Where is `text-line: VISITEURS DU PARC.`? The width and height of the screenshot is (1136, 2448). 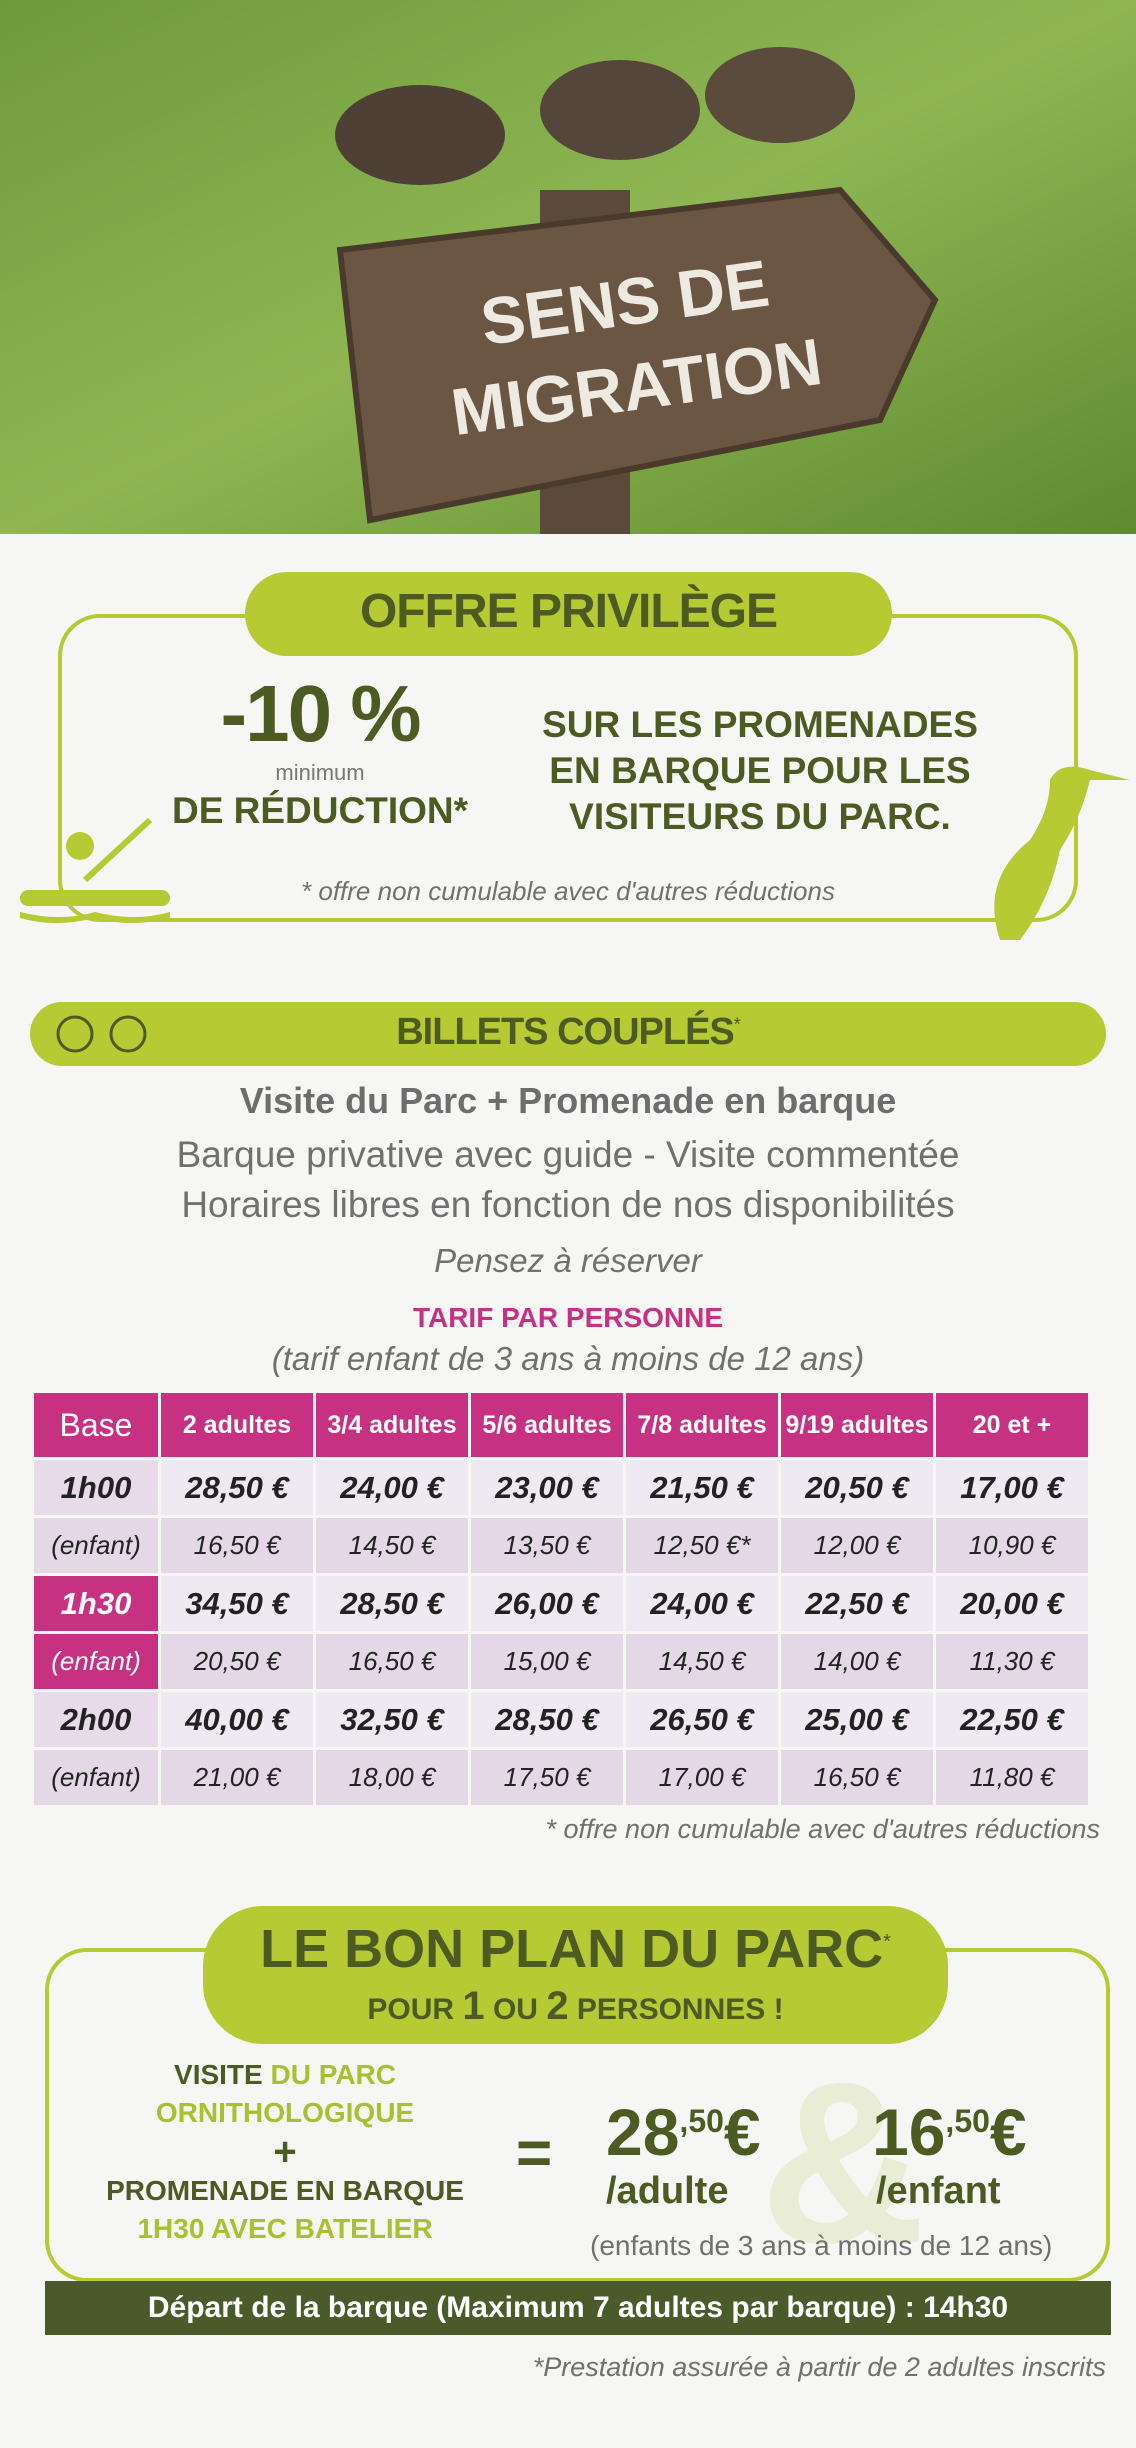
text-line: VISITEURS DU PARC. is located at coordinates (760, 816).